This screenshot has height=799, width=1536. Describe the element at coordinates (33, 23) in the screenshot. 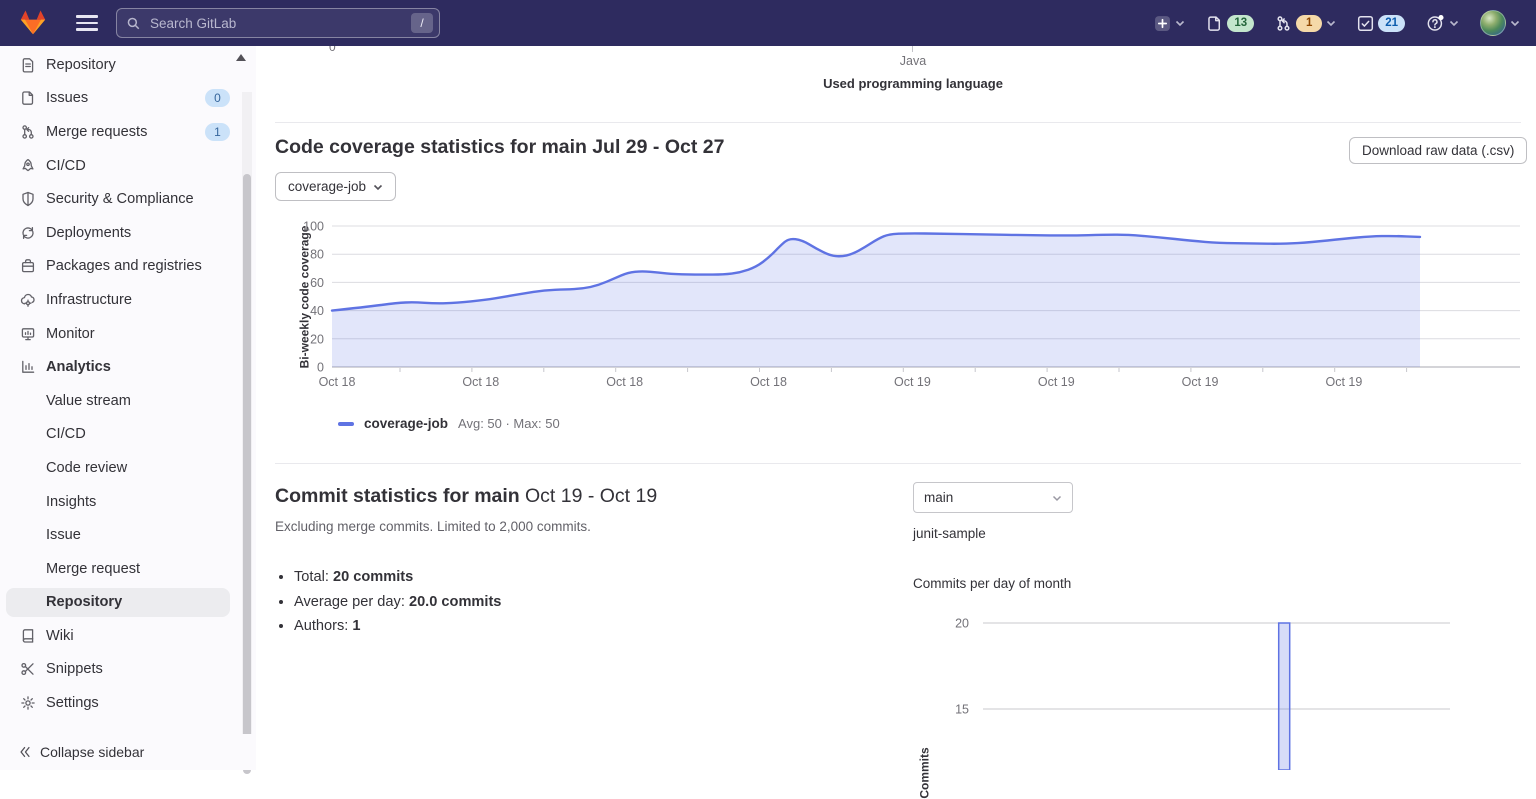

I see `gitlab-logo-icon` at that location.